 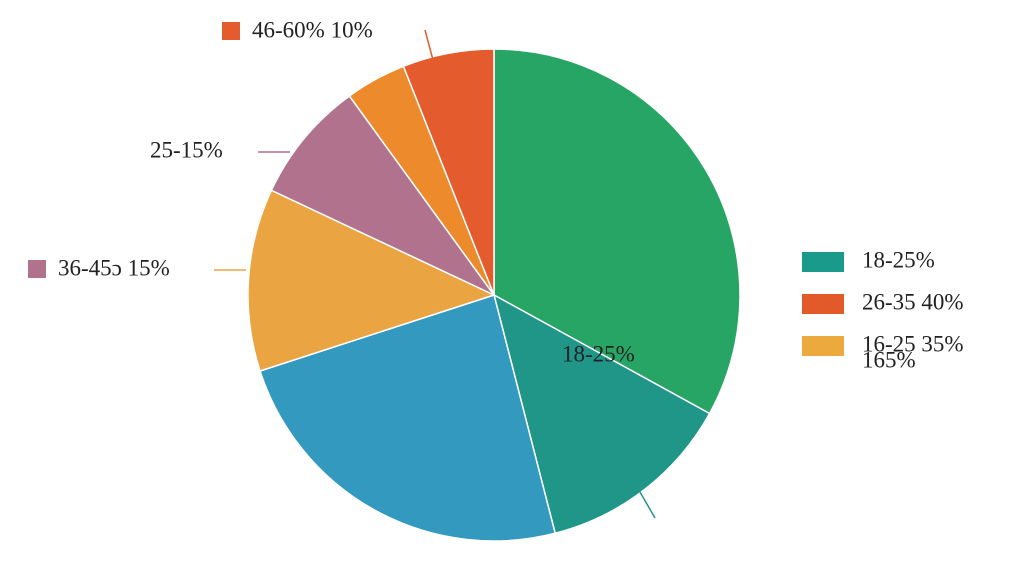 I want to click on slice-label: 165%, so click(x=889, y=359).